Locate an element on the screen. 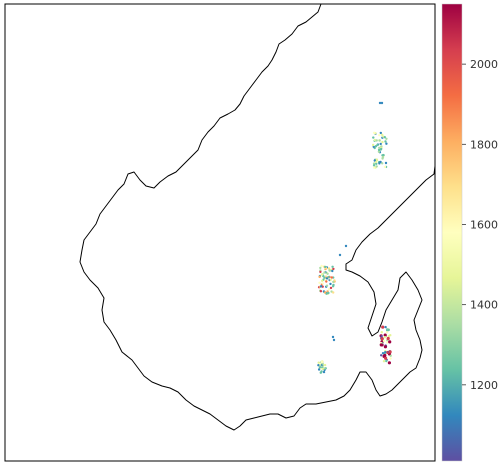 This screenshot has width=500, height=468. colorbar-ticks: 1200 1400 1600 1800 2000 is located at coordinates (480, 225).